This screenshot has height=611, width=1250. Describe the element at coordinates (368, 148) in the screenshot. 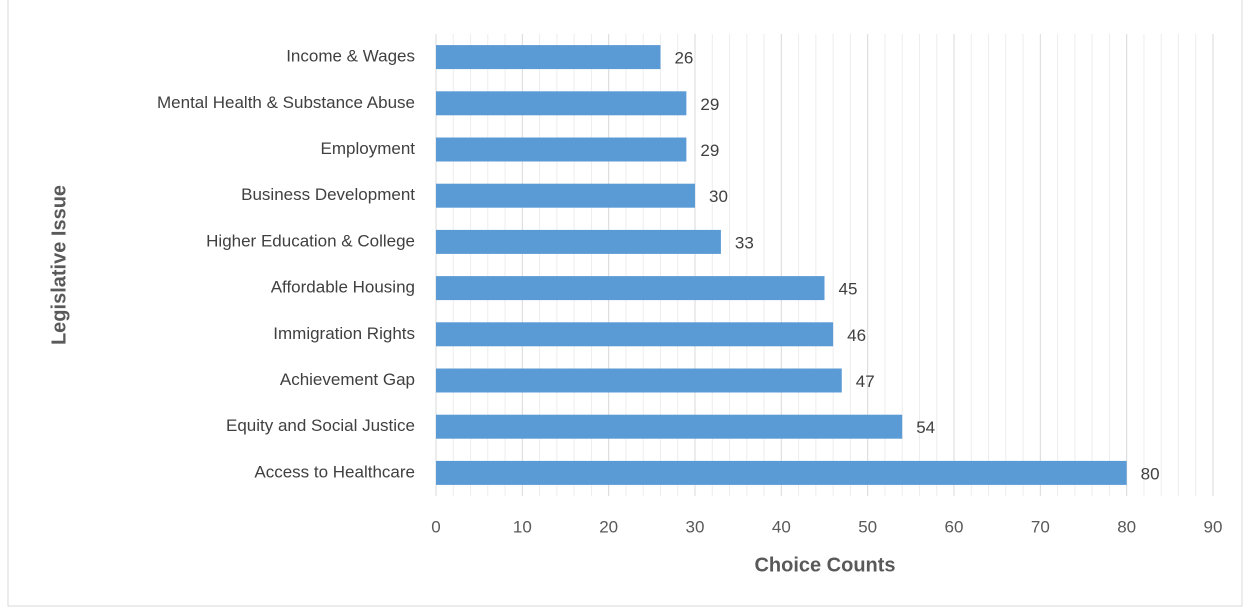

I see `y-tick-label: Employment` at that location.